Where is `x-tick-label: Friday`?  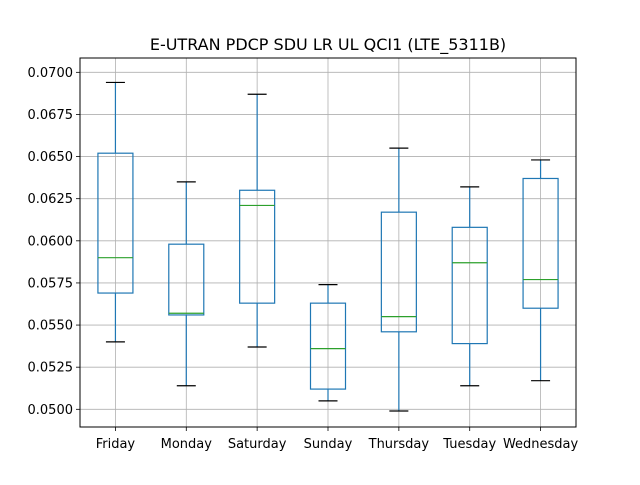 x-tick-label: Friday is located at coordinates (116, 444).